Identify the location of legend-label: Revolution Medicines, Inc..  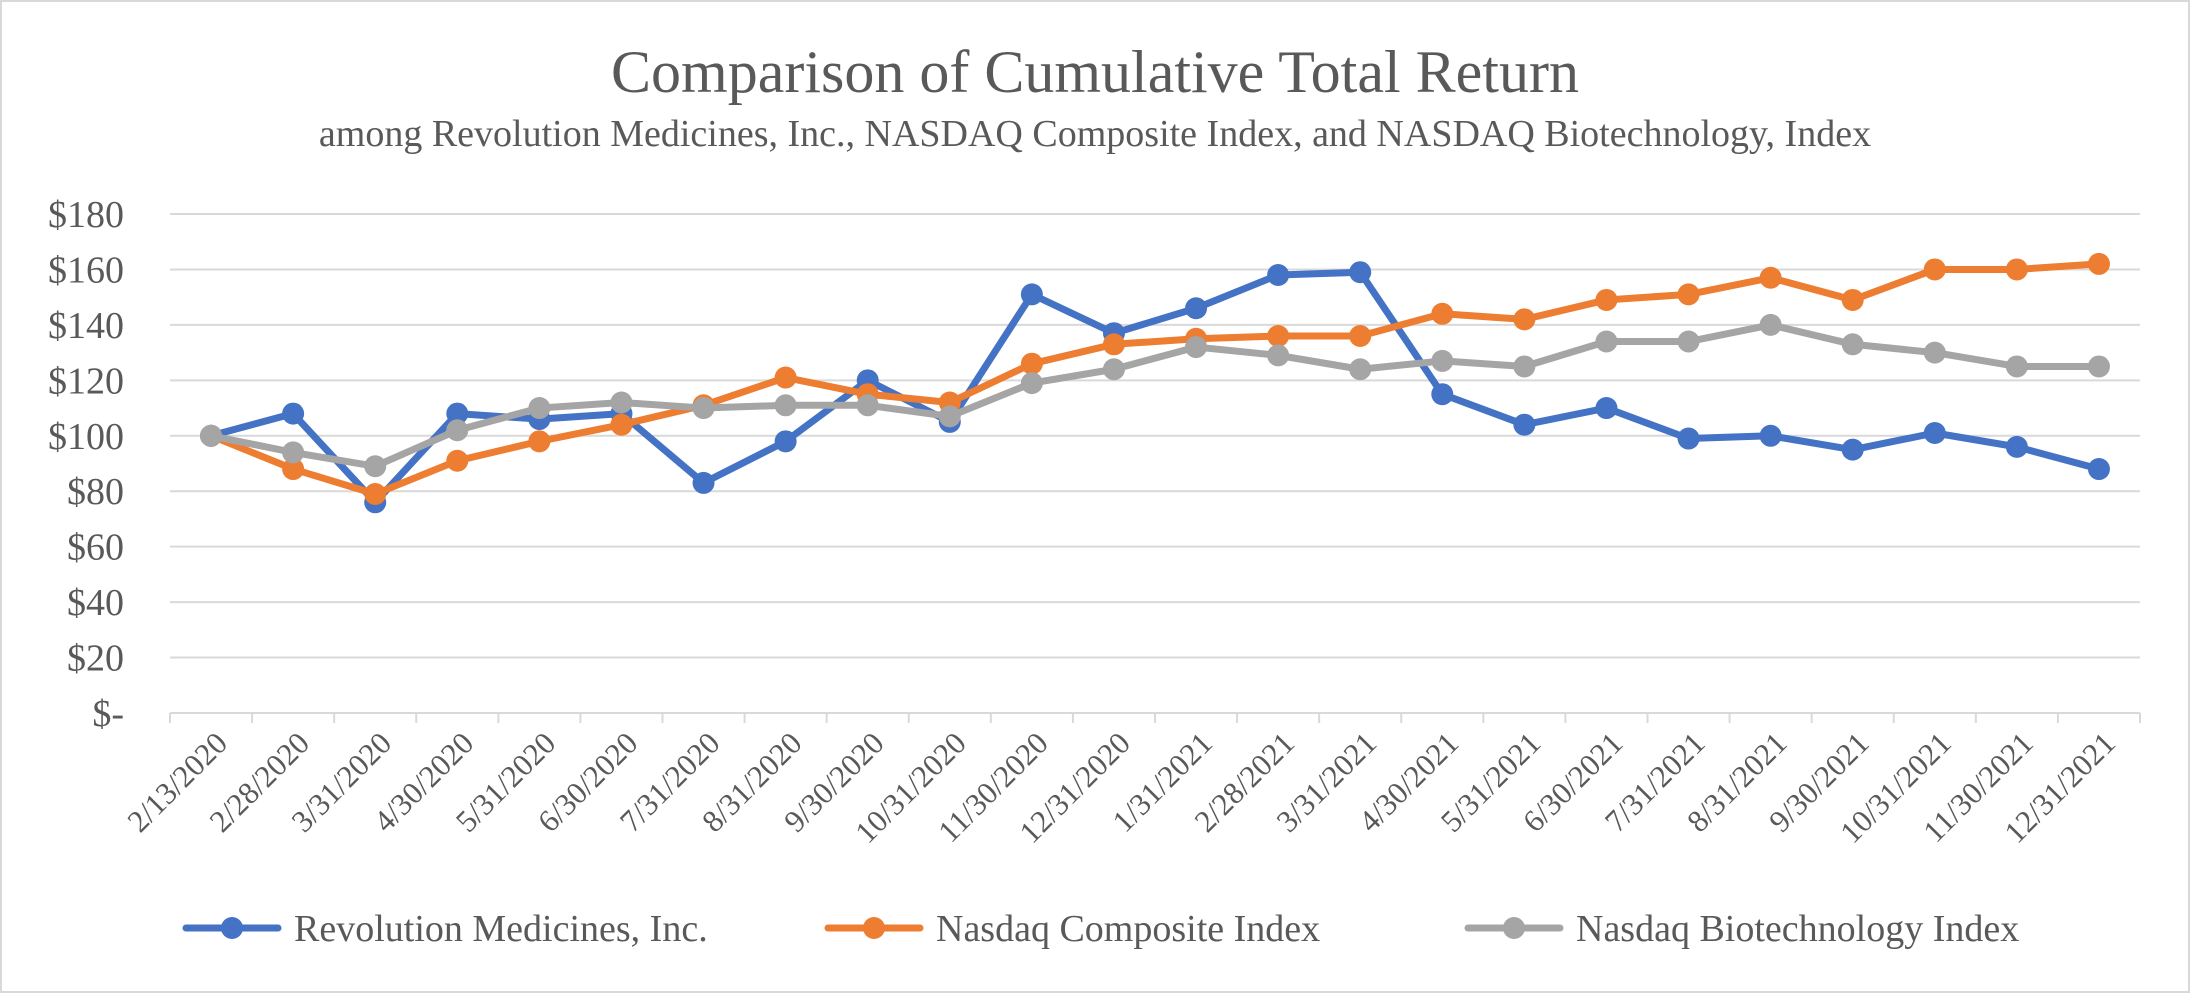
(501, 929).